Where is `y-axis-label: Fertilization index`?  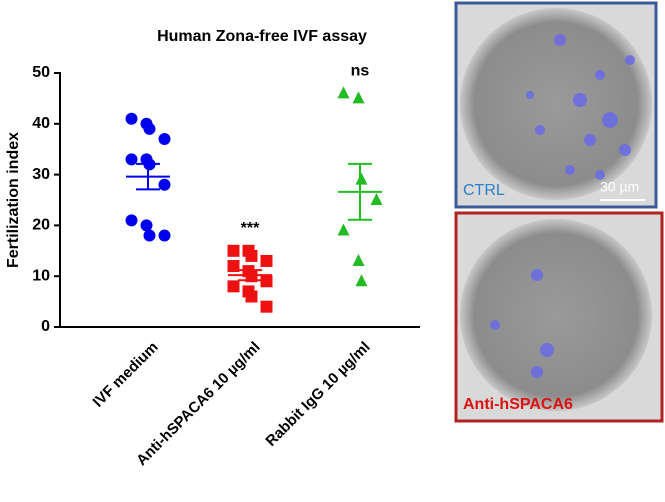
y-axis-label: Fertilization index is located at coordinates (13, 200).